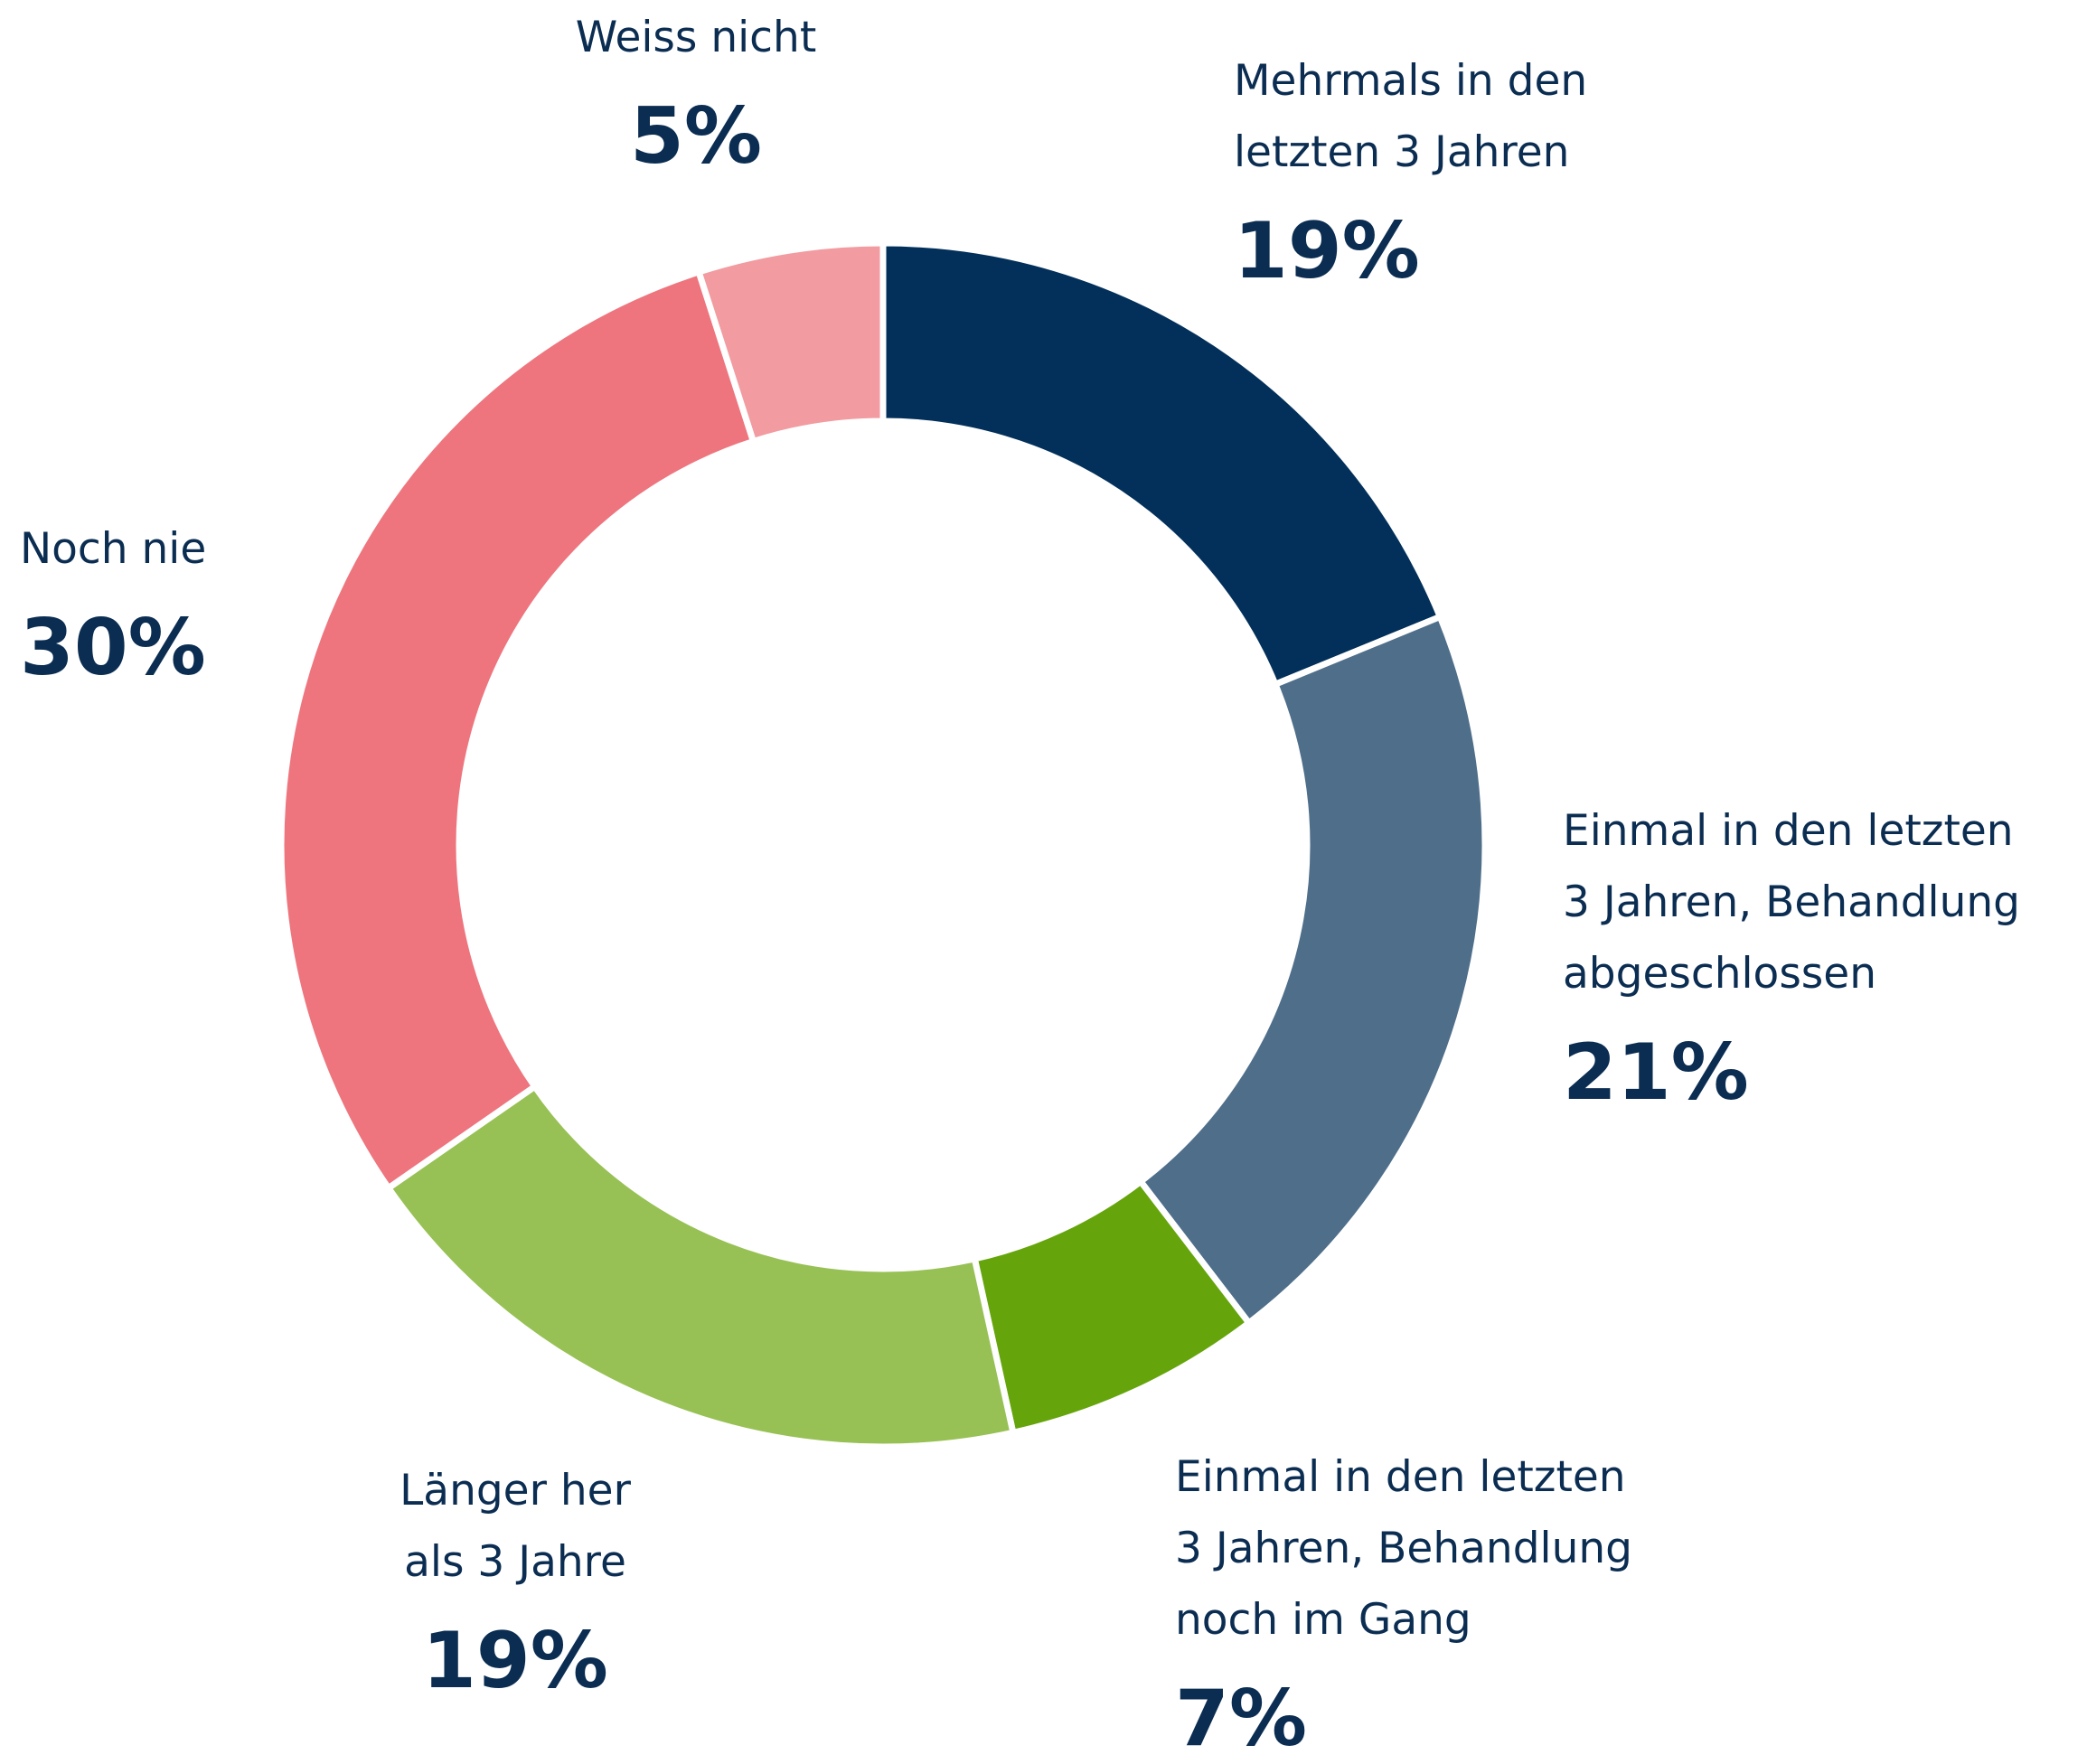 The height and width of the screenshot is (1764, 2087). What do you see at coordinates (1411, 116) in the screenshot?
I see `category-label: Mehrmals in den letzten 3 Jahren` at bounding box center [1411, 116].